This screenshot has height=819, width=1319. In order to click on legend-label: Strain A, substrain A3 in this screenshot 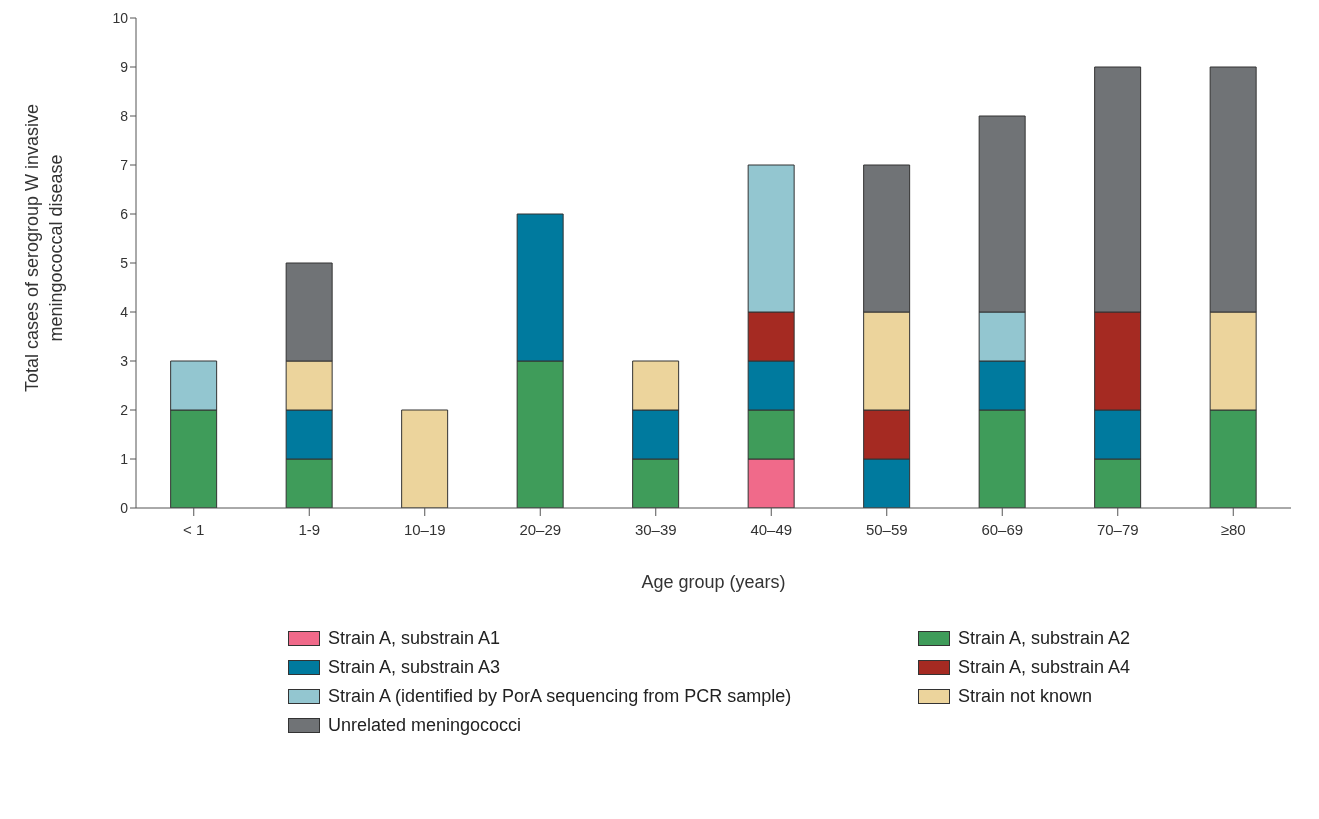, I will do `click(414, 667)`.